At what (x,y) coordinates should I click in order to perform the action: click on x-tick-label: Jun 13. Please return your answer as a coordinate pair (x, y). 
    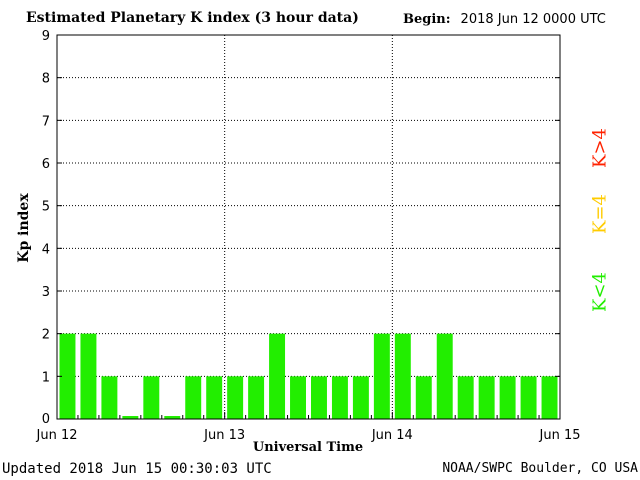
    Looking at the image, I should click on (224, 435).